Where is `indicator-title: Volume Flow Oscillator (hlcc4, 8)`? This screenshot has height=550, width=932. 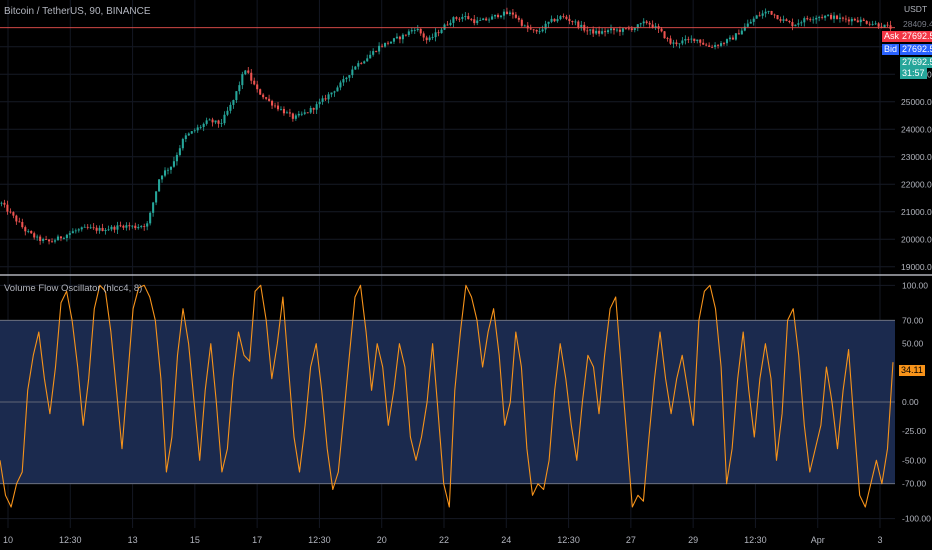
indicator-title: Volume Flow Oscillator (hlcc4, 8) is located at coordinates (73, 288).